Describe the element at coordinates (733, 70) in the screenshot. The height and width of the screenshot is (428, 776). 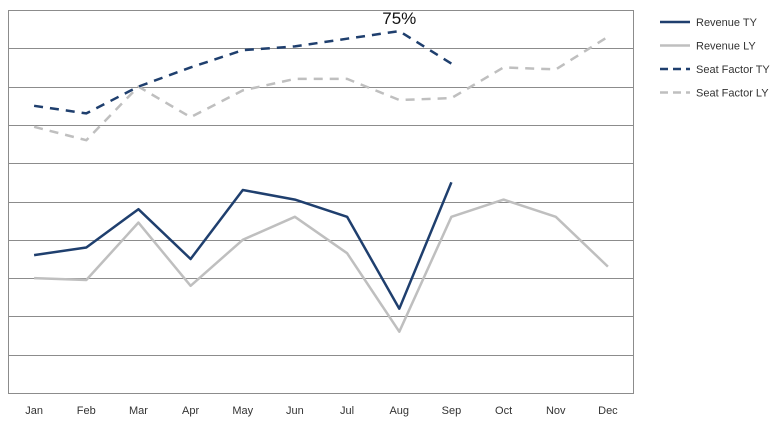
I see `legend-label: Seat Factor TY` at that location.